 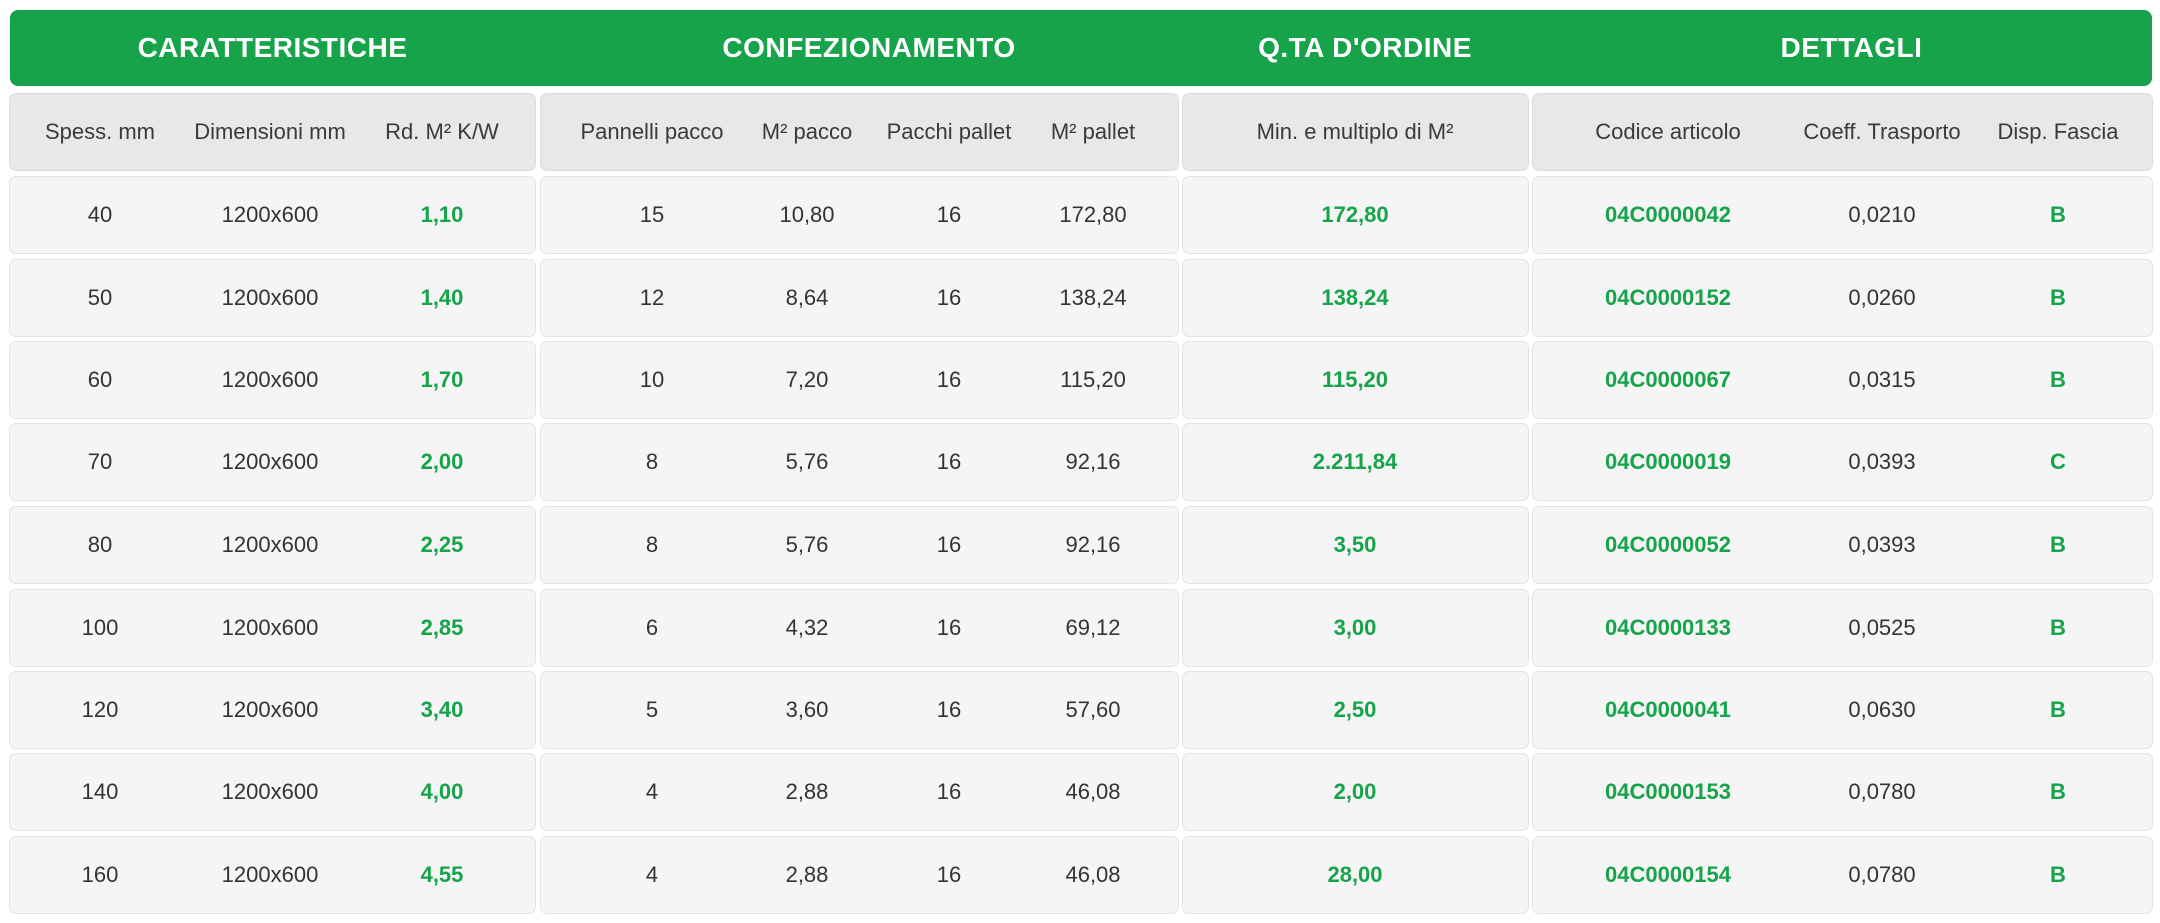 I want to click on cell-thermal-resistance: 2,25, so click(x=442, y=544).